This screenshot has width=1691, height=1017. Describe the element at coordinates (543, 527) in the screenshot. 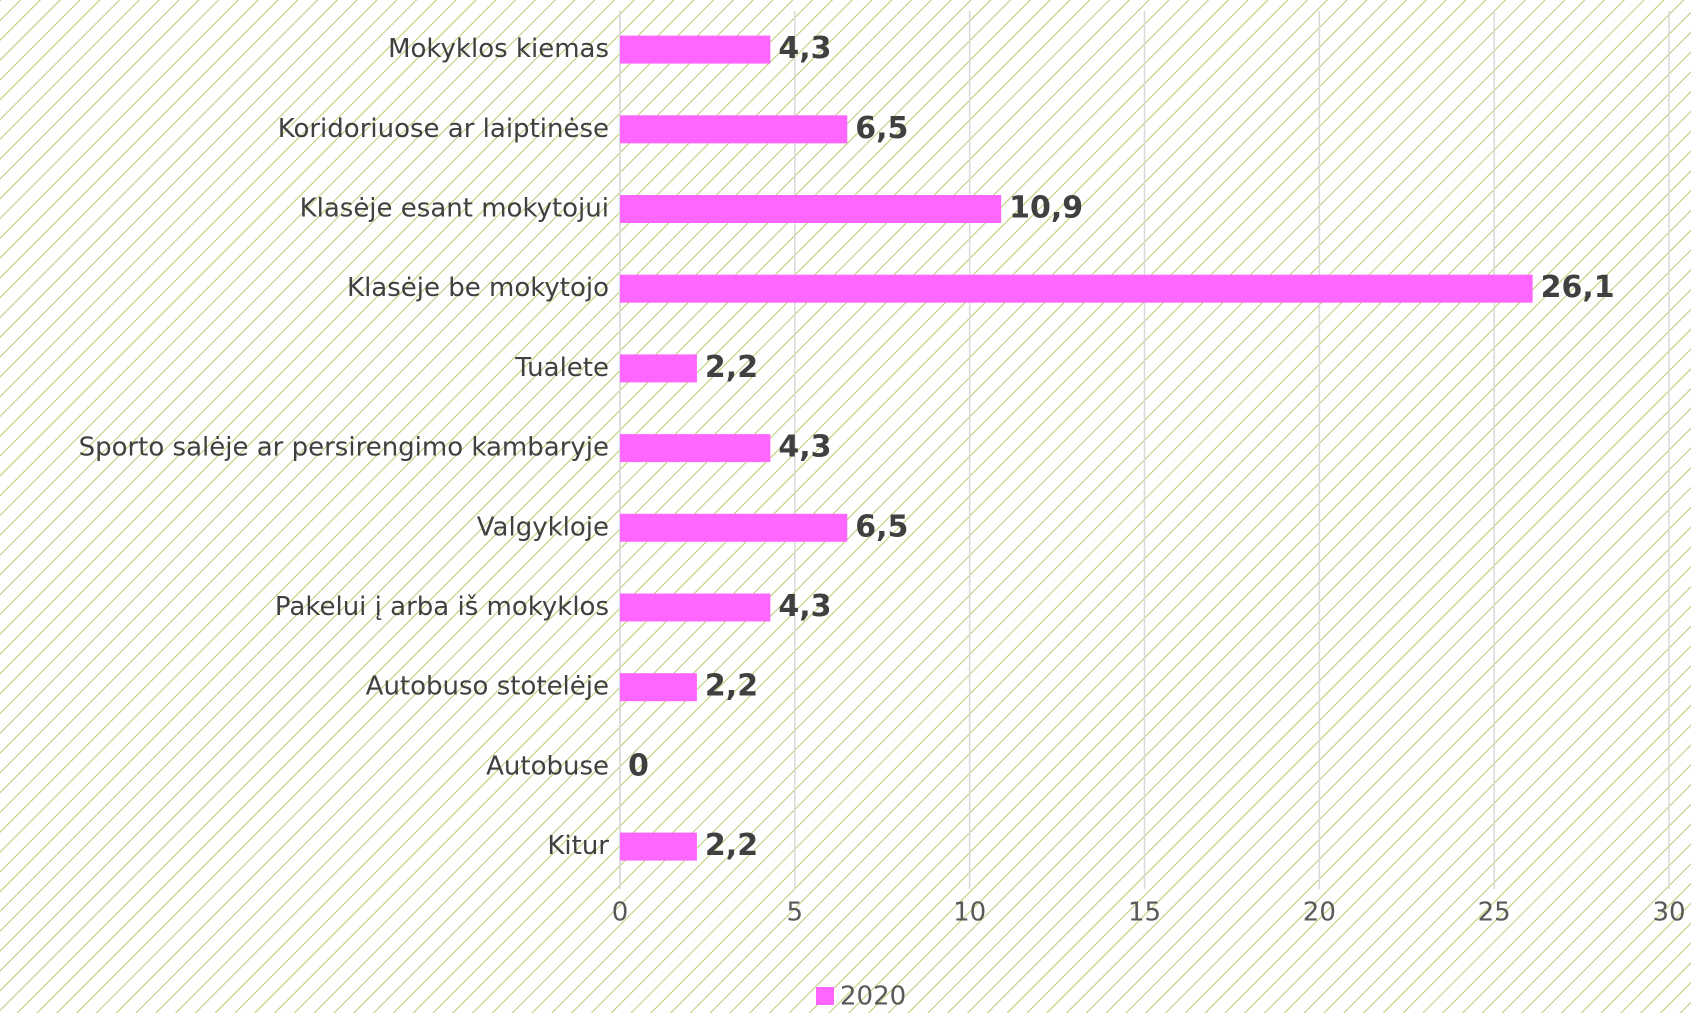

I see `y-tick-label: Valgykloje` at that location.